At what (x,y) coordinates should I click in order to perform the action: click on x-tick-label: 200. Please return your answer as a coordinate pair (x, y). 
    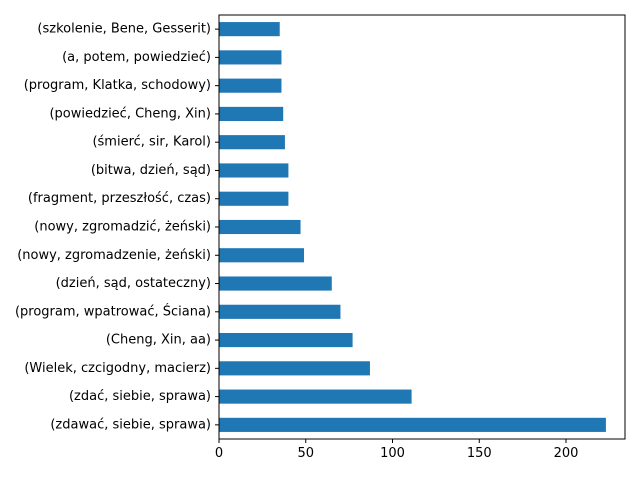
    Looking at the image, I should click on (566, 453).